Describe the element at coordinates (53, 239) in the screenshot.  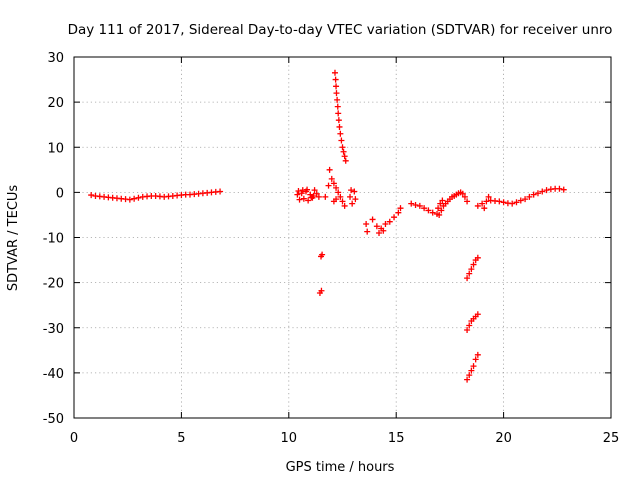
I see `y-tick-label: -10` at that location.